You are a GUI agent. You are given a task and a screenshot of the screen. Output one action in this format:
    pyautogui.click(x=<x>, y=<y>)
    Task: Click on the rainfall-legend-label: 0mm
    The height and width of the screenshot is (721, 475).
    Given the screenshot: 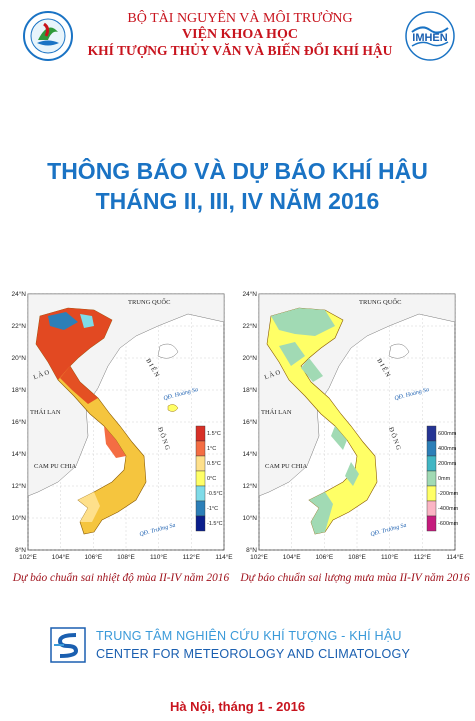 What is the action you would take?
    pyautogui.click(x=444, y=479)
    